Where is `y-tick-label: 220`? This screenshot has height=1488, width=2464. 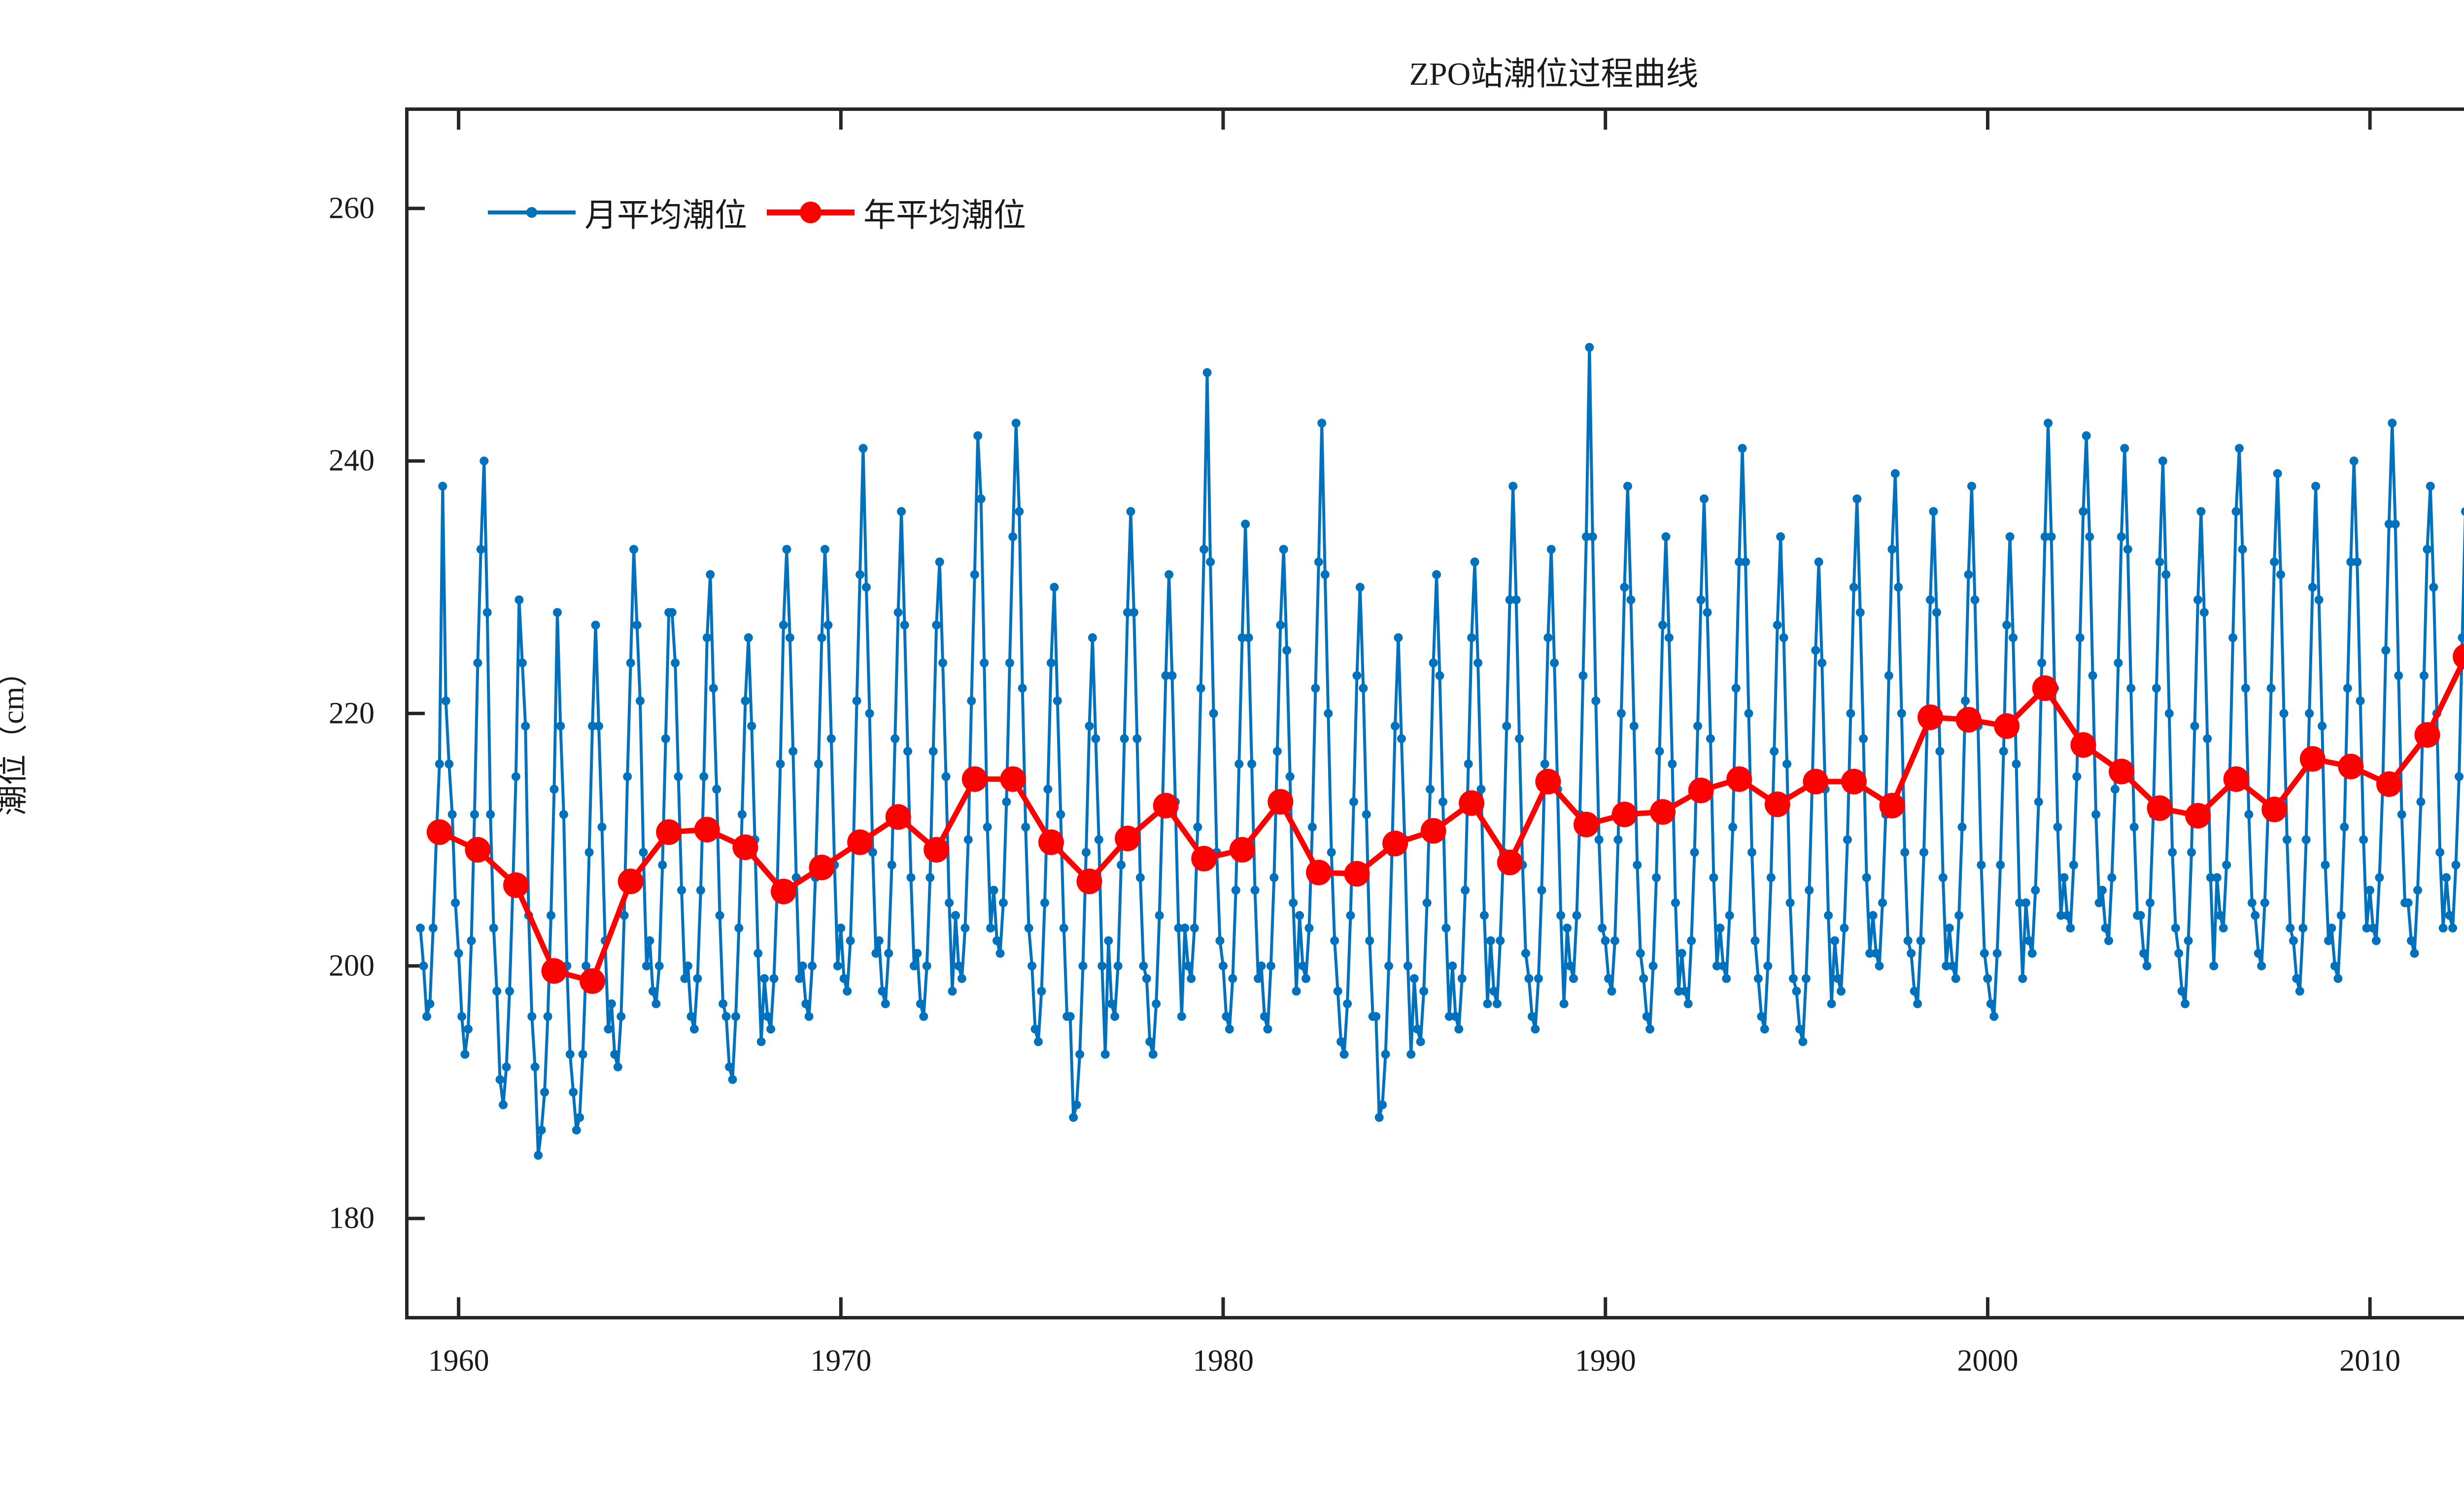
y-tick-label: 220 is located at coordinates (352, 713).